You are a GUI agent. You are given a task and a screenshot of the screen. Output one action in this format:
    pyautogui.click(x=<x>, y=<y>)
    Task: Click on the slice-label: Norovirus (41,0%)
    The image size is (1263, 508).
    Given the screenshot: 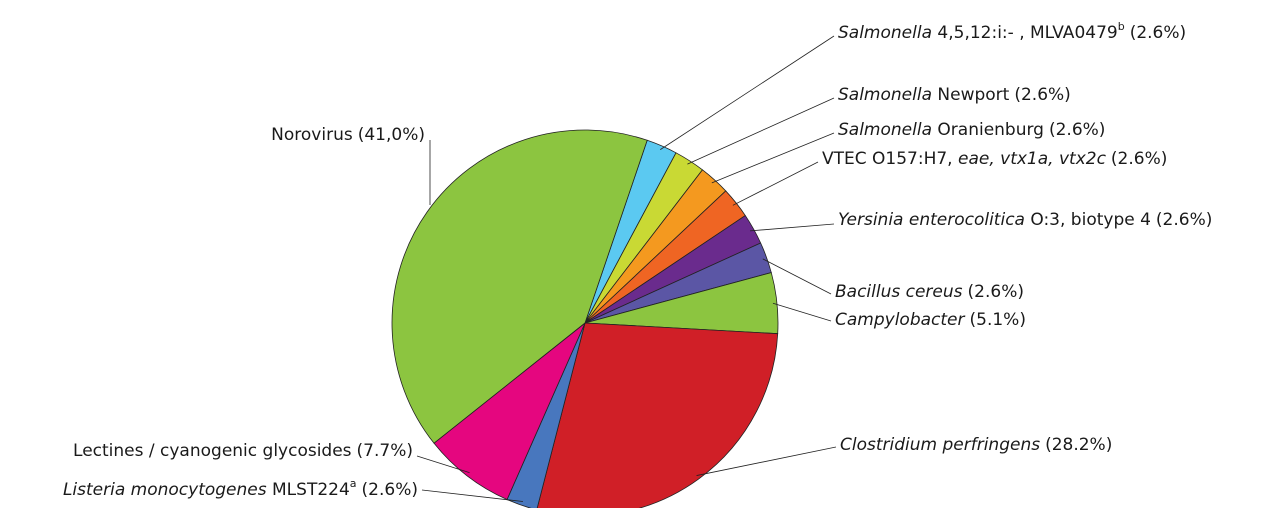 What is the action you would take?
    pyautogui.click(x=348, y=135)
    